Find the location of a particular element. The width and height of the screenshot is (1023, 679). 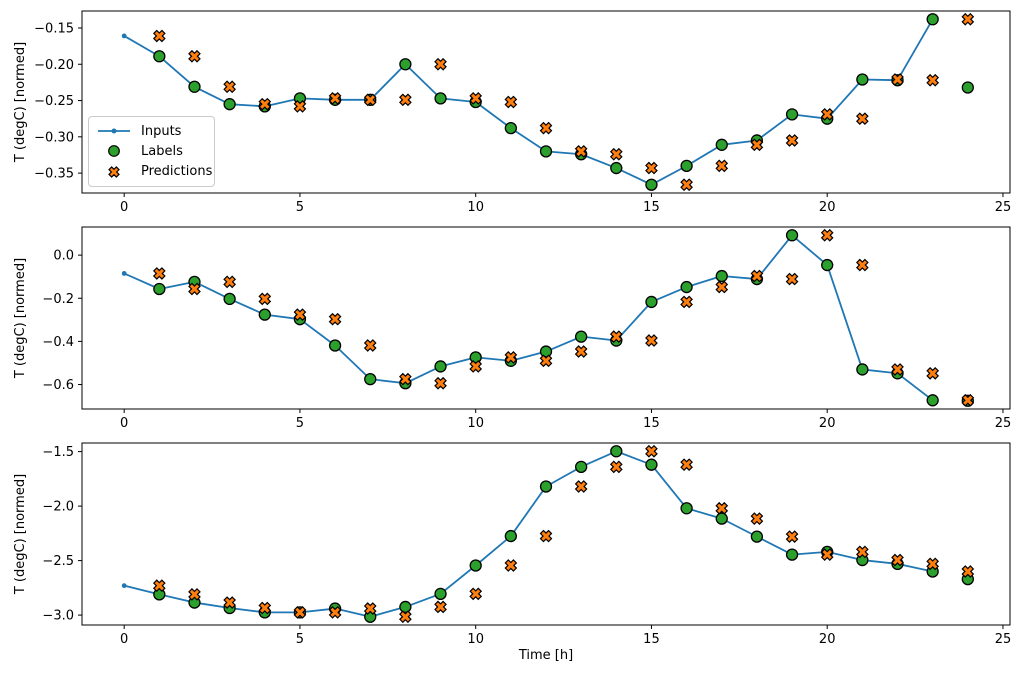

legend-item-labels: Labels is located at coordinates (152, 151).